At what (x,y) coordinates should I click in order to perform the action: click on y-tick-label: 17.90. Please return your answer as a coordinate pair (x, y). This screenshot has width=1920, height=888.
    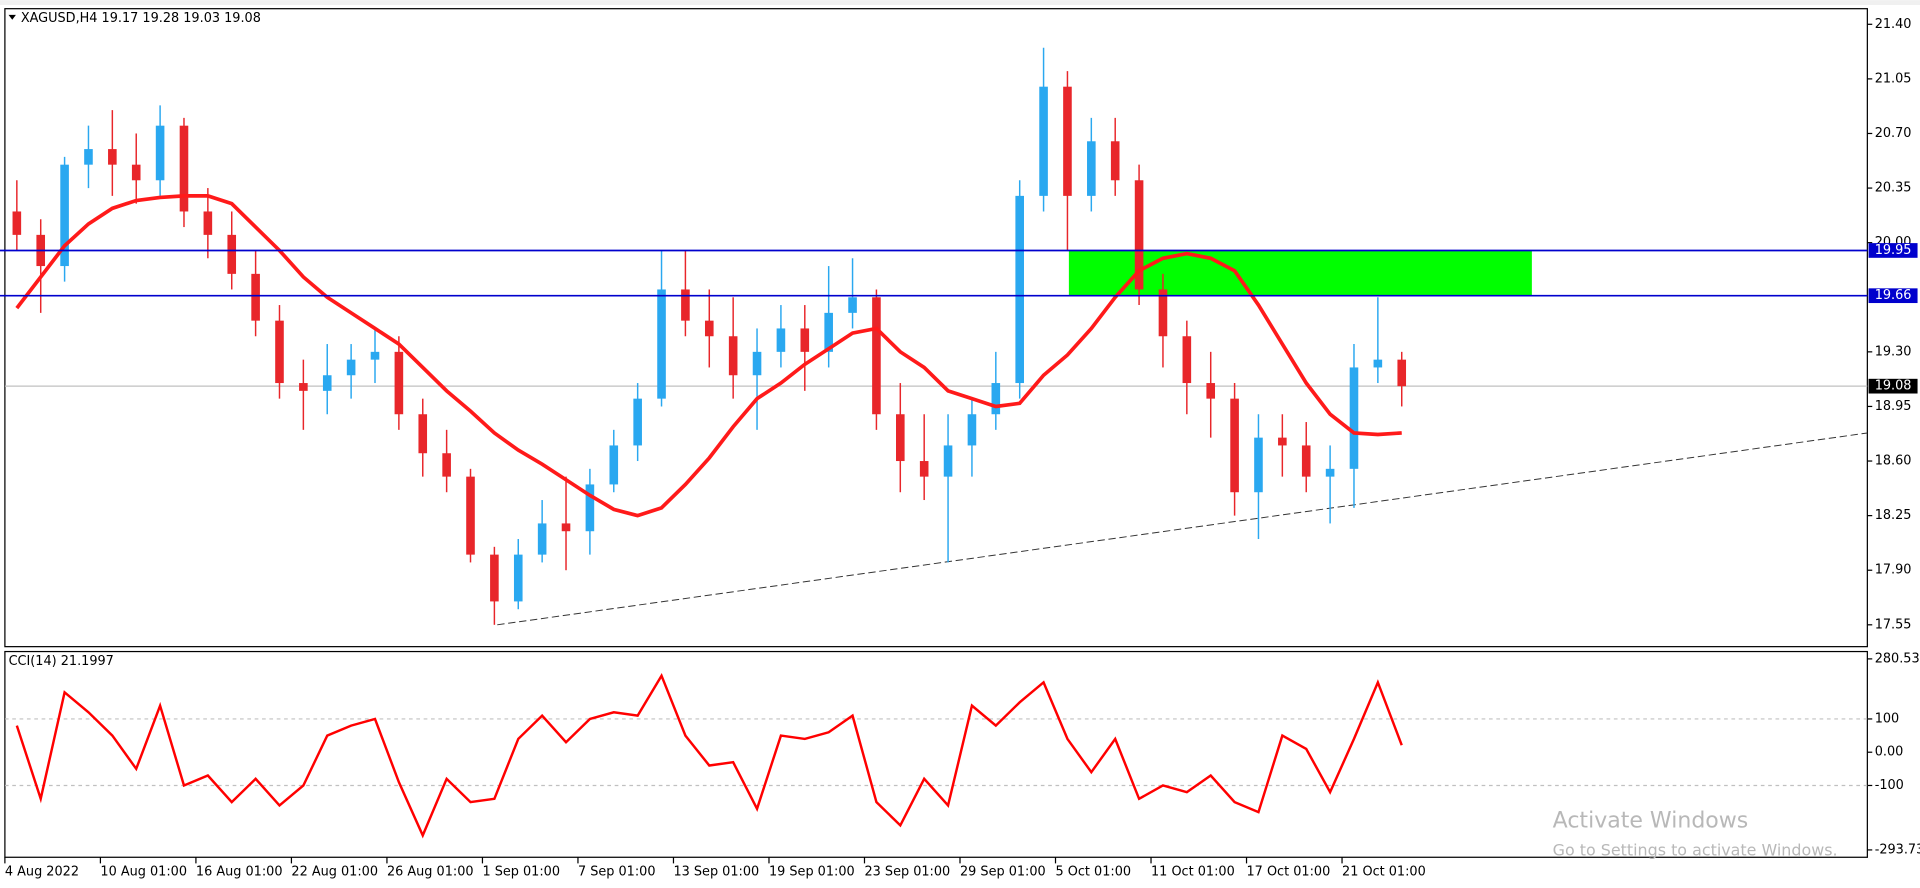
    Looking at the image, I should click on (1893, 570).